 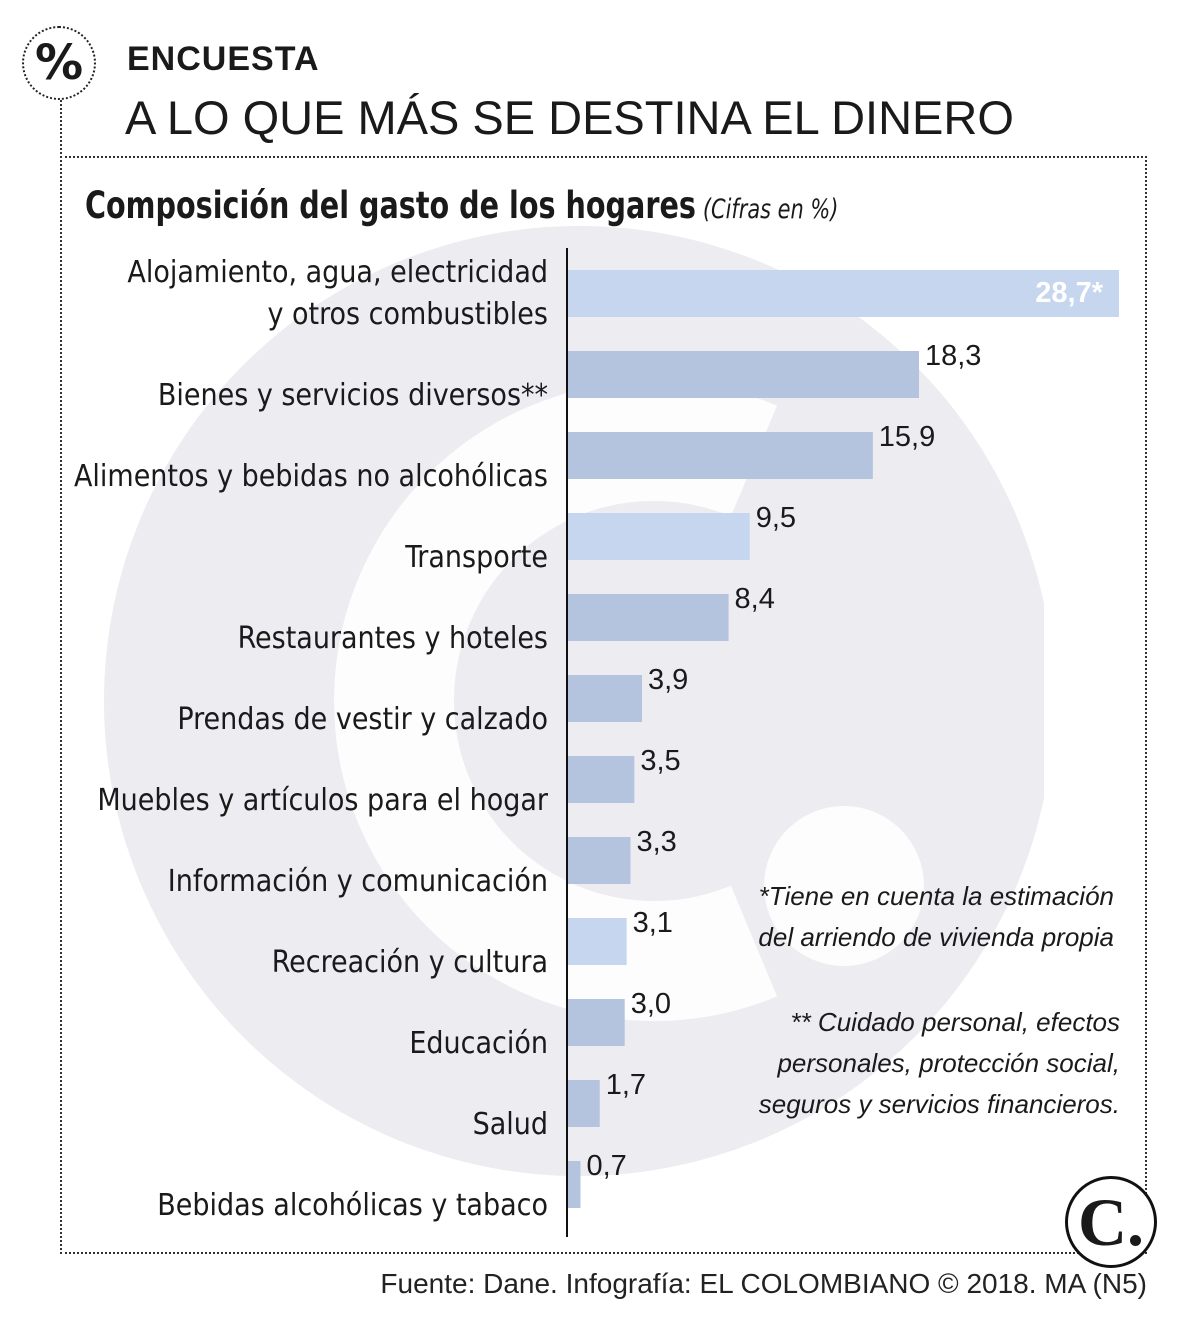 I want to click on tick-label: Muebles y artículos para el hogar, so click(x=323, y=800).